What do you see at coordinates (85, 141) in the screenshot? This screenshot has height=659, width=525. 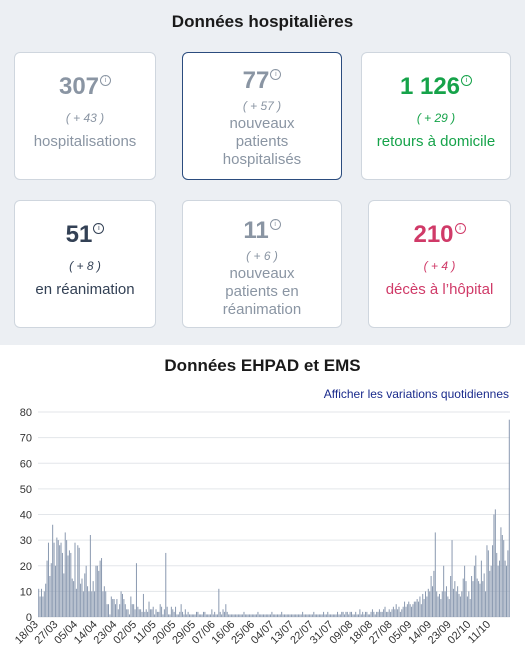 I see `card-label: hospitalisations` at bounding box center [85, 141].